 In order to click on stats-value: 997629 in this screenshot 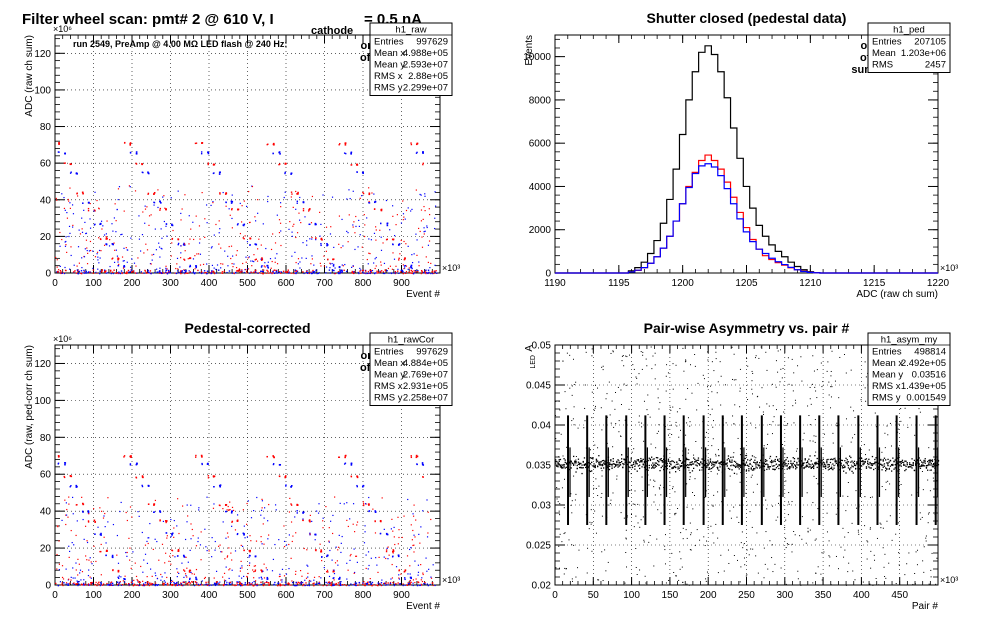, I will do `click(432, 42)`.